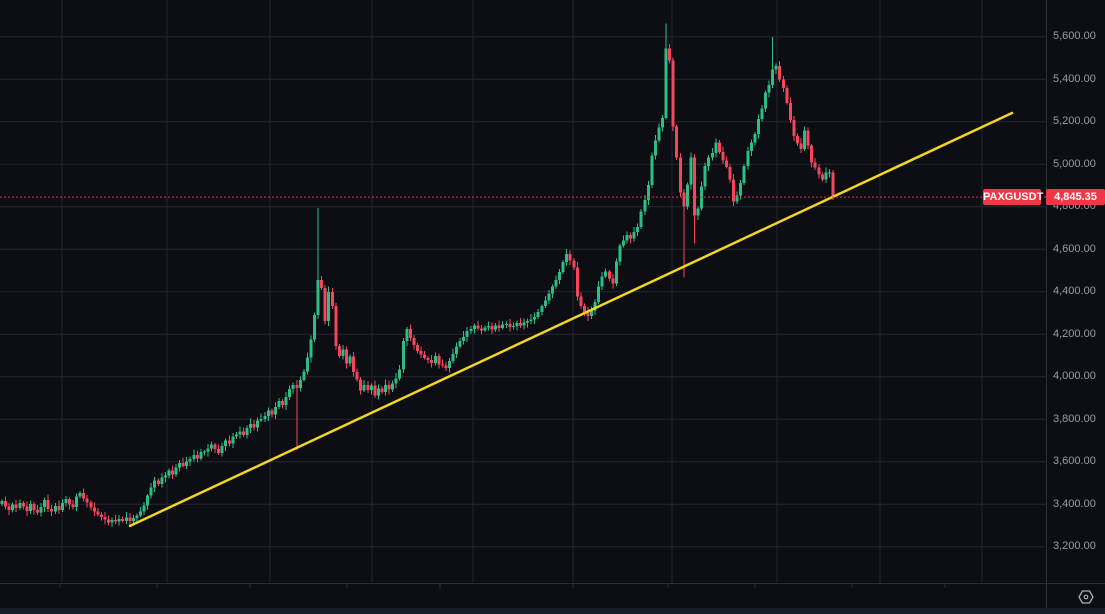 The height and width of the screenshot is (614, 1105). Describe the element at coordinates (552, 595) in the screenshot. I see `time-axis: AugSepOctNovDec2026FebMarAprMay` at that location.